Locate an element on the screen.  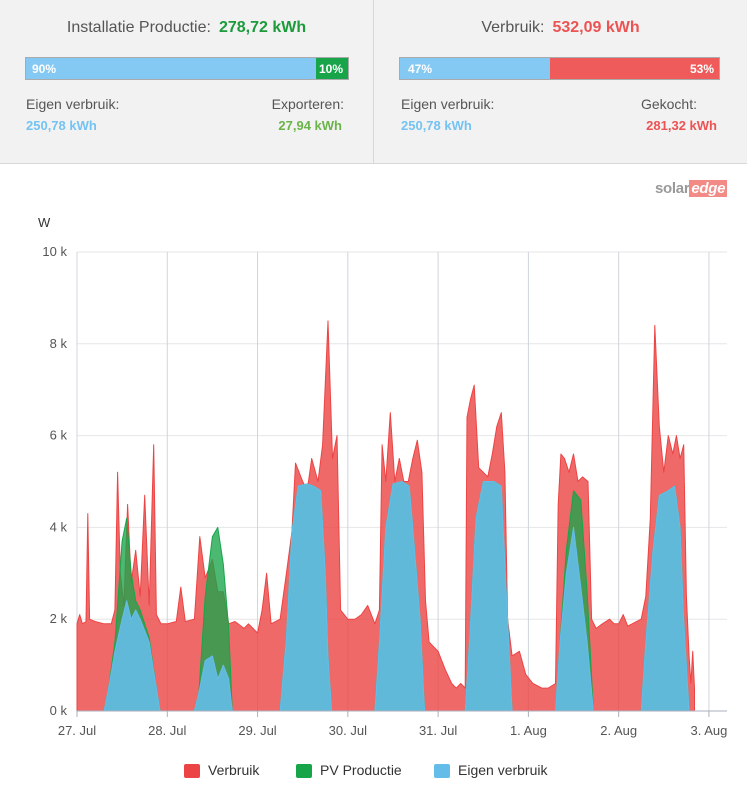
production-title: Installatie Productie: 278,72 kWh is located at coordinates (186, 28).